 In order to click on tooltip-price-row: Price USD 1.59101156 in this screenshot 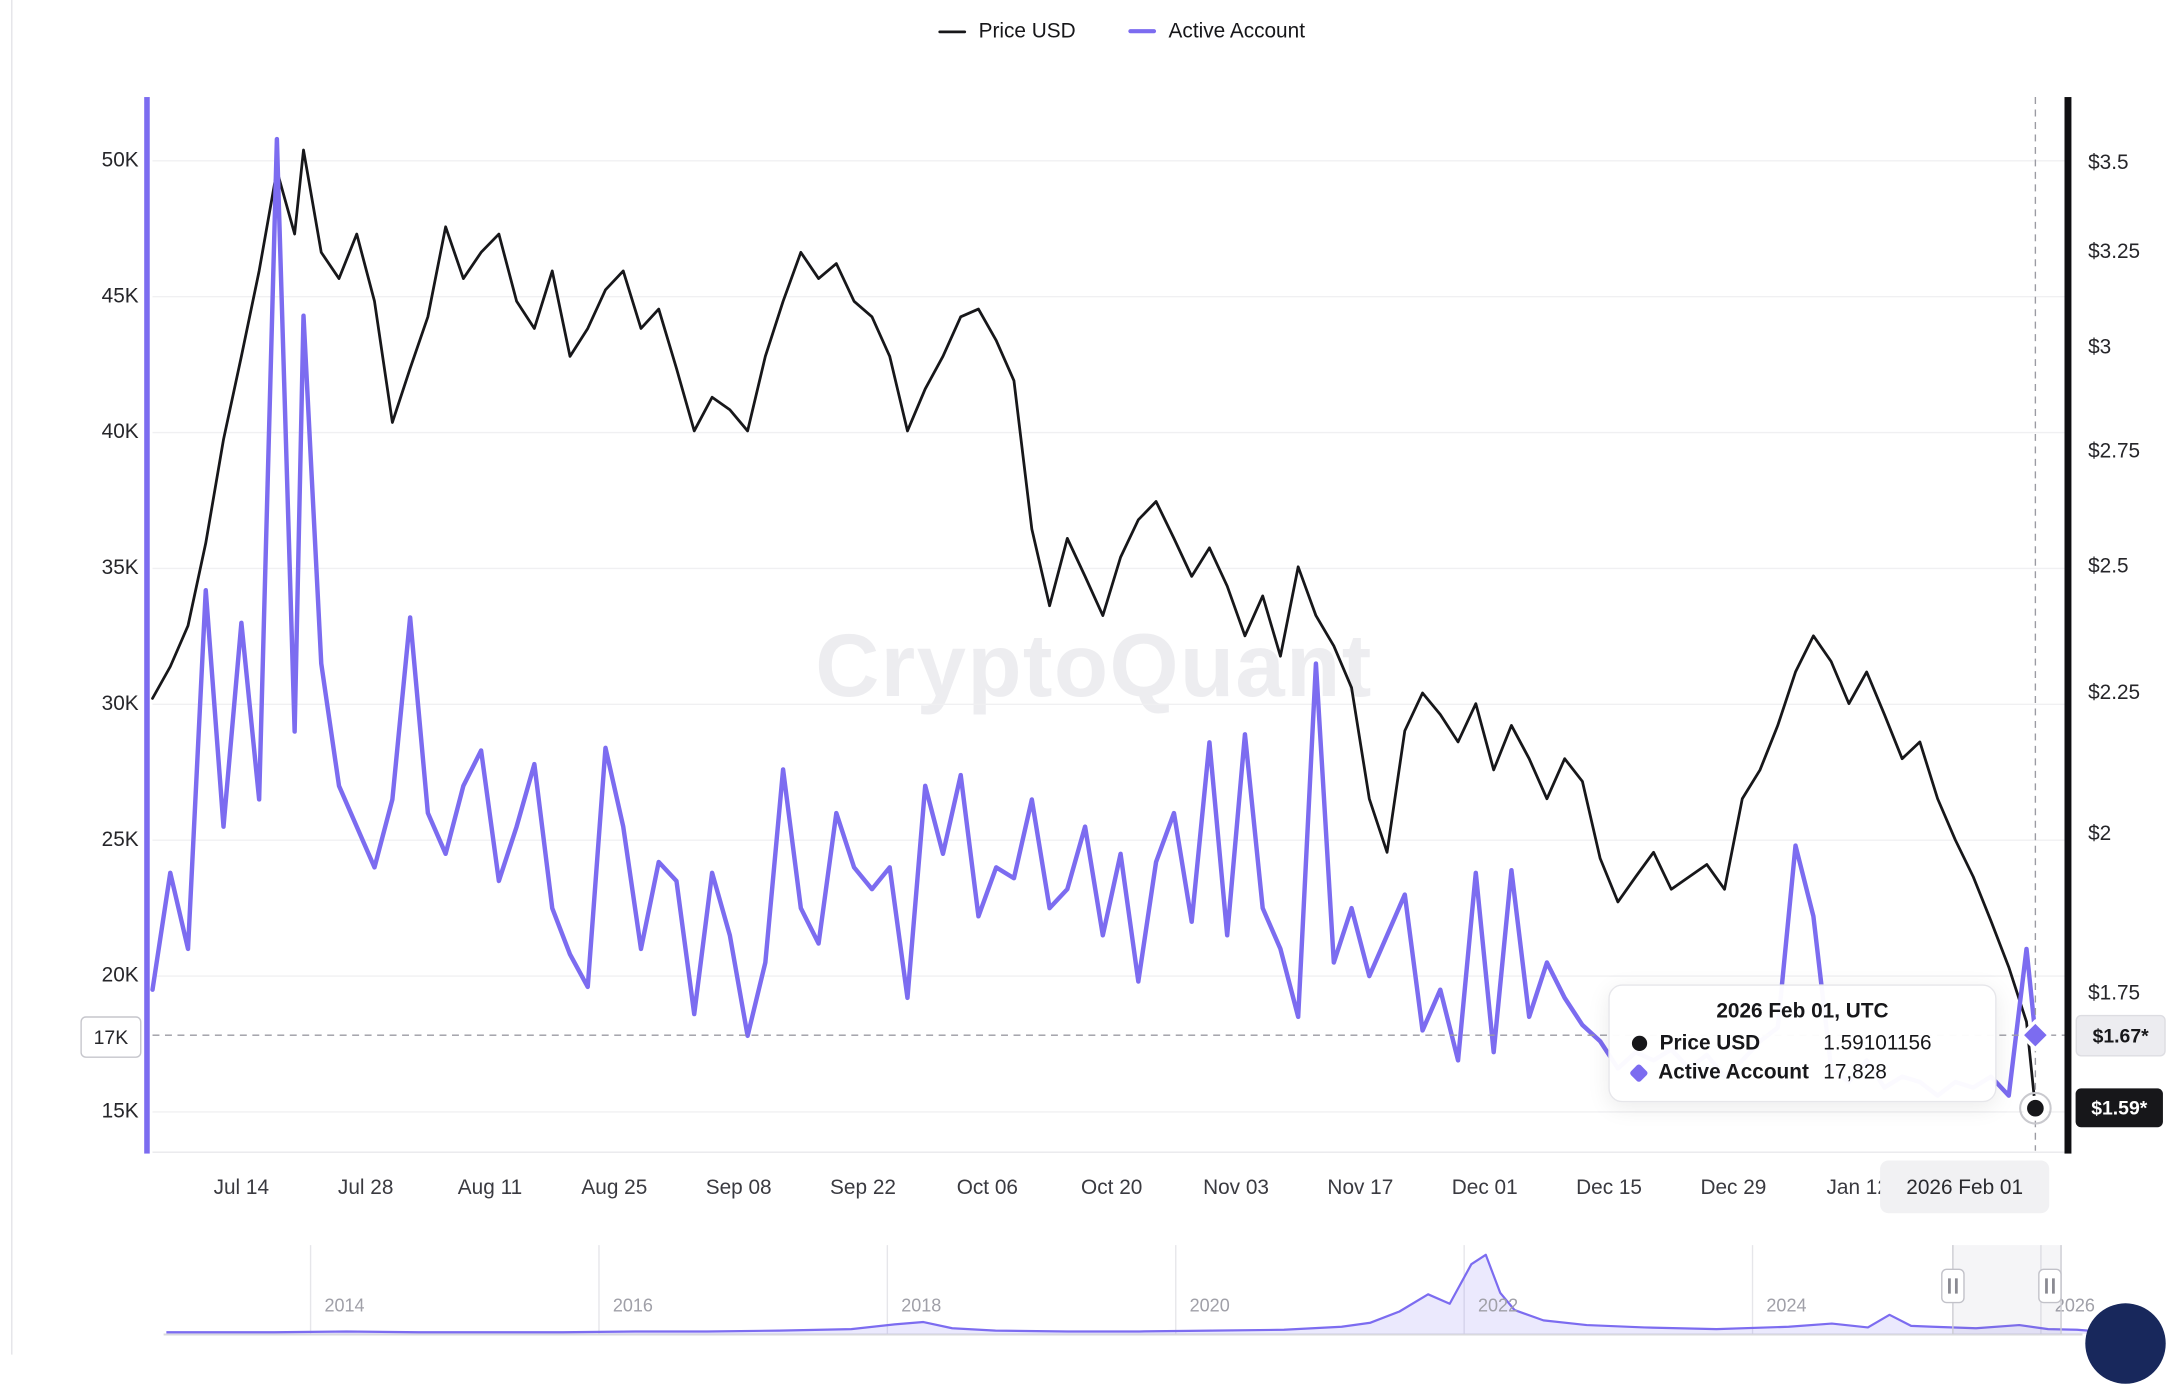, I will do `click(1802, 1043)`.